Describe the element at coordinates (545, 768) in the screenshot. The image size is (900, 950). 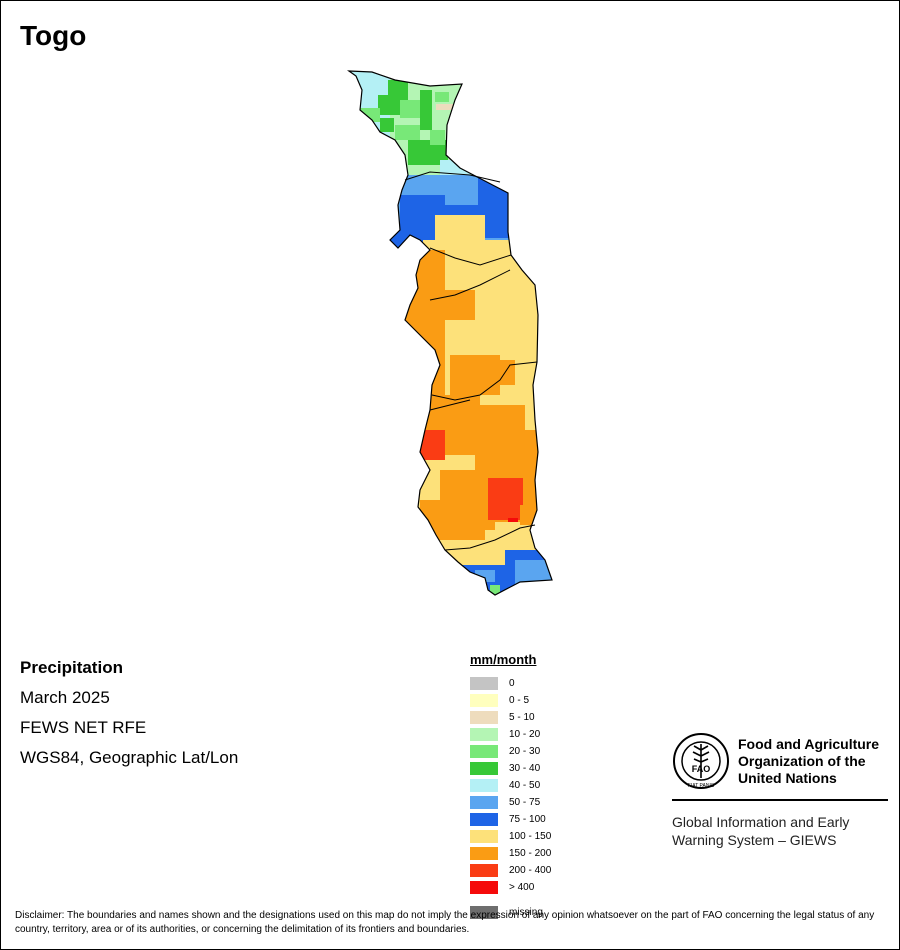
I see `legend-row: 30 - 40` at that location.